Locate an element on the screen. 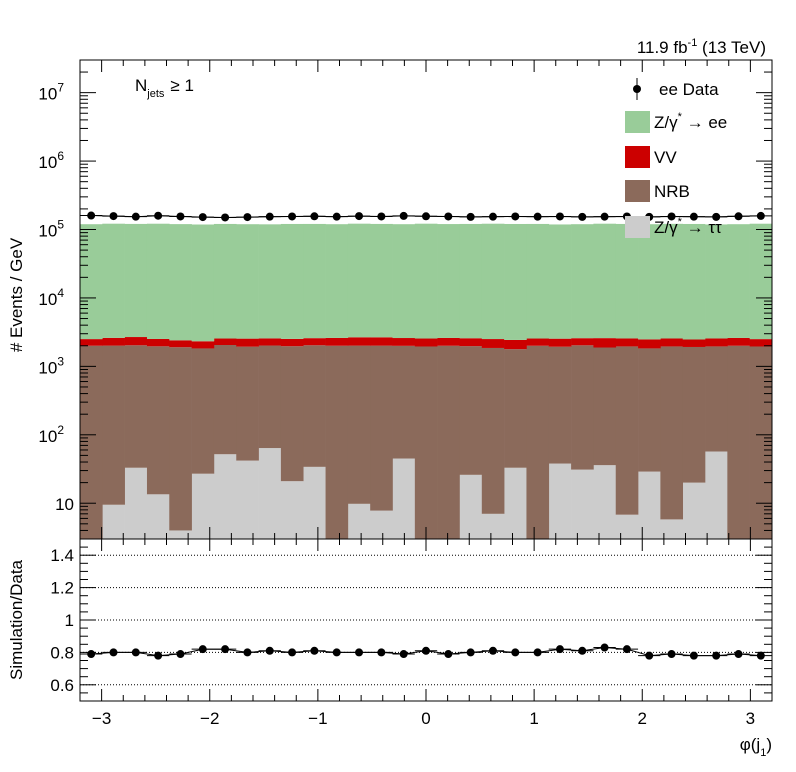 This screenshot has height=772, width=796. x-tick-label-3: 0 is located at coordinates (425, 718).